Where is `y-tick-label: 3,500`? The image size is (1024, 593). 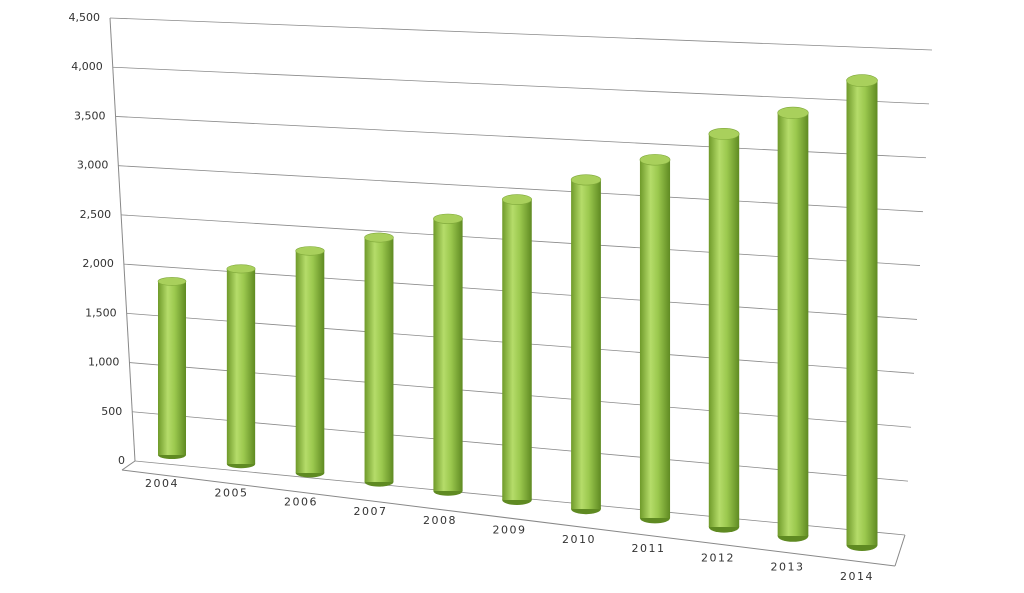 y-tick-label: 3,500 is located at coordinates (90, 115).